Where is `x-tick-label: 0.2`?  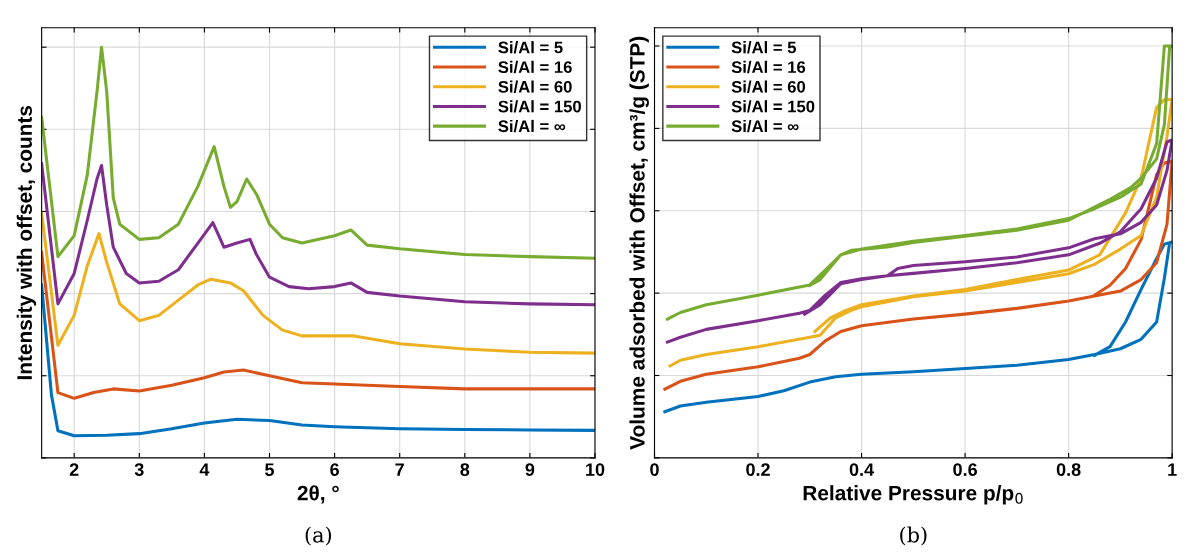
x-tick-label: 0.2 is located at coordinates (758, 469).